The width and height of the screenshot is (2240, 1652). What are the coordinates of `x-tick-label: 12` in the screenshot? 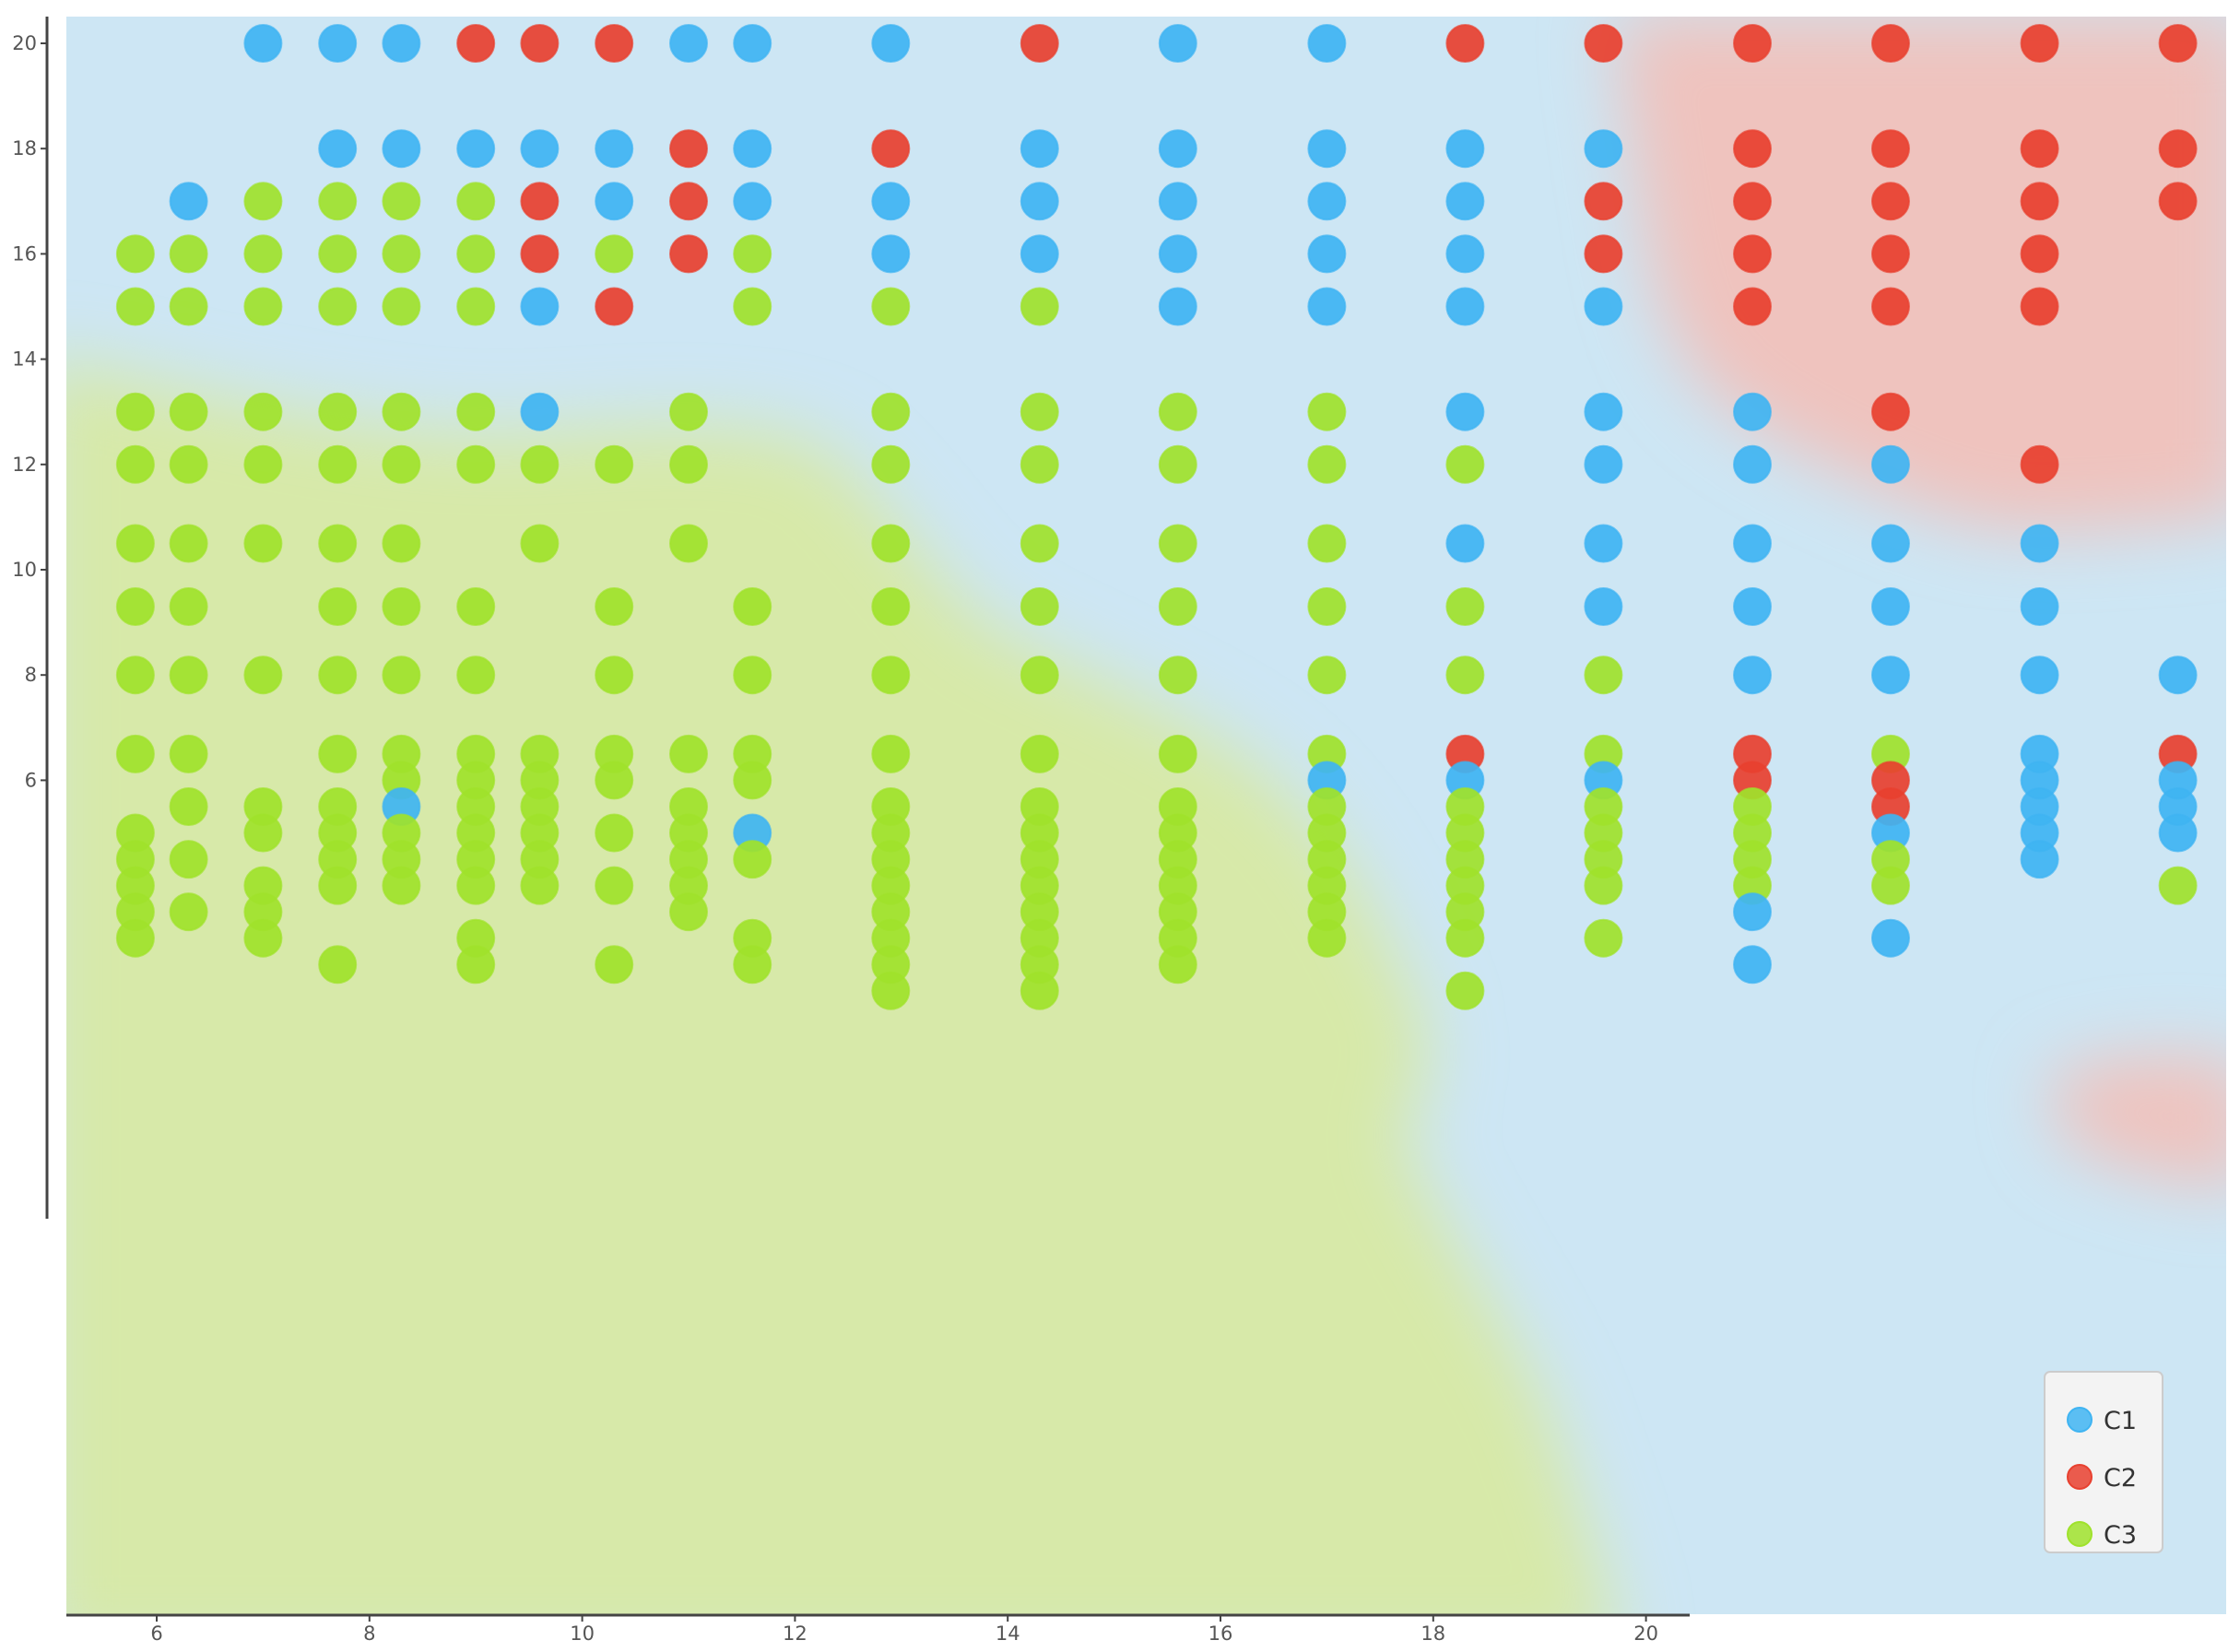 It's located at (795, 1633).